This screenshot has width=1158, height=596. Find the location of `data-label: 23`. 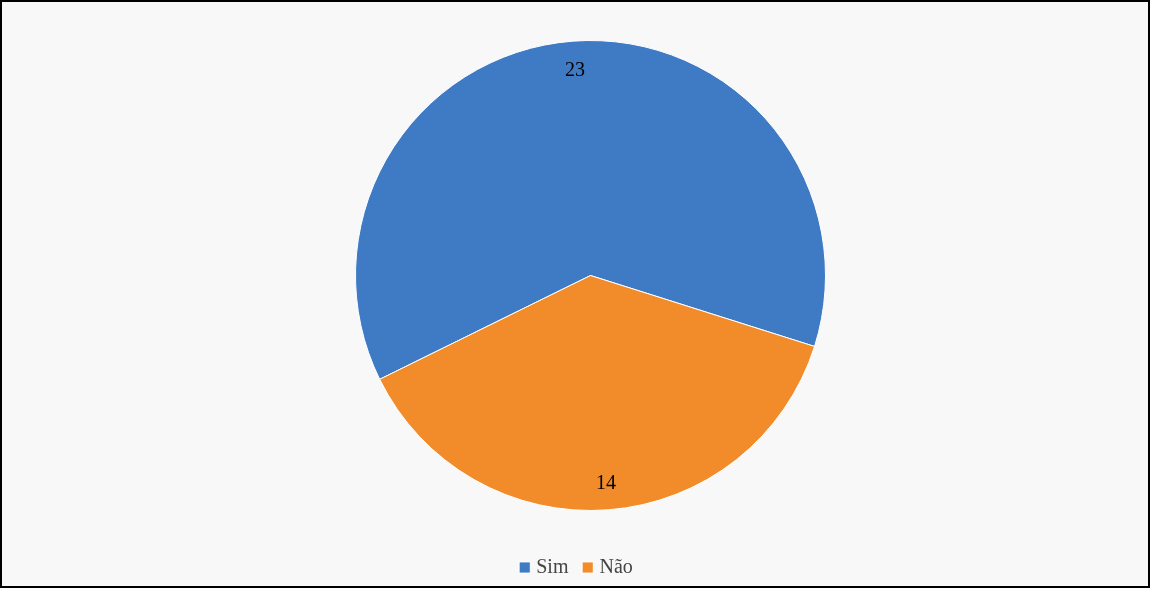

data-label: 23 is located at coordinates (574, 69).